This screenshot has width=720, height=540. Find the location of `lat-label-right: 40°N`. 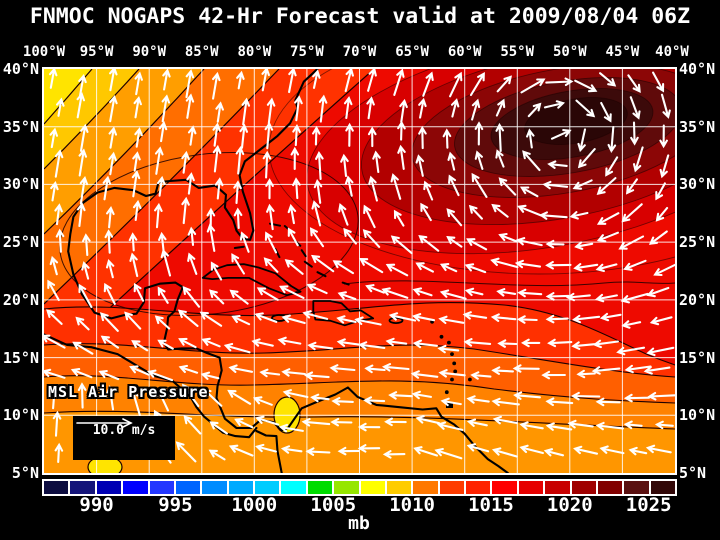

lat-label-right: 40°N is located at coordinates (697, 69).